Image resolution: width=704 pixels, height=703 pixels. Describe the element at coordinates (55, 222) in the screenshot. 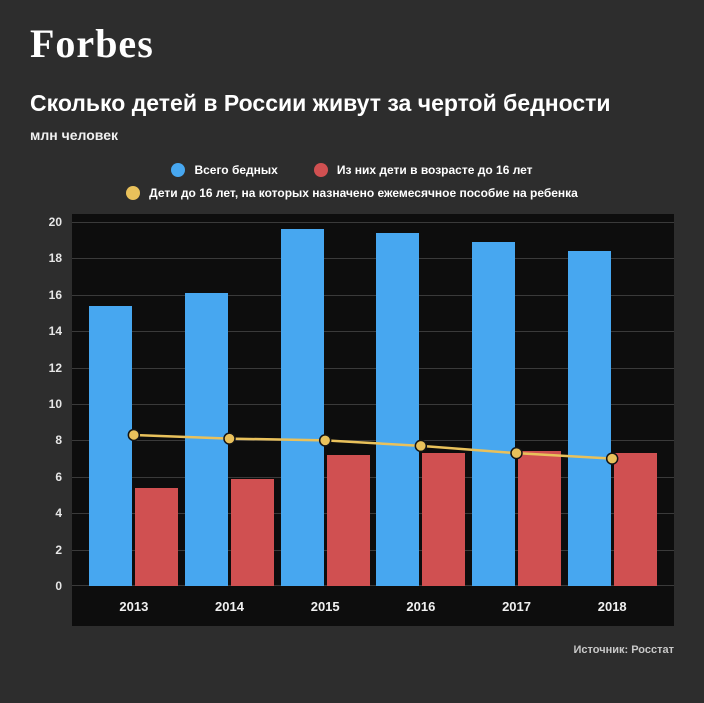

I see `y-axis-label: 20` at that location.